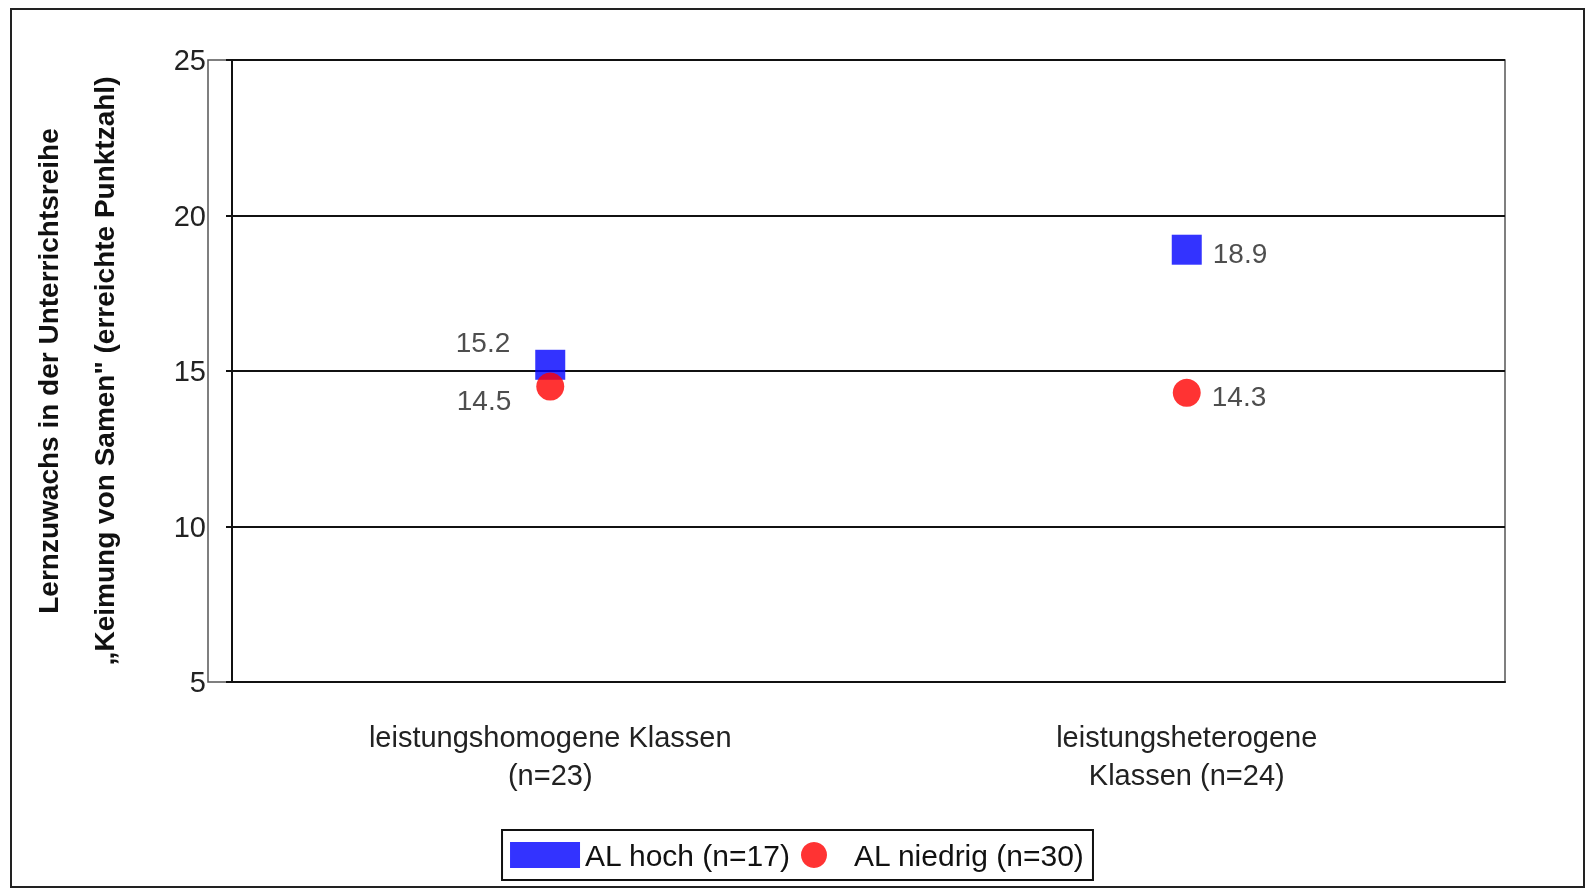 Image resolution: width=1593 pixels, height=894 pixels. I want to click on y-tick-label: 15, so click(189, 371).